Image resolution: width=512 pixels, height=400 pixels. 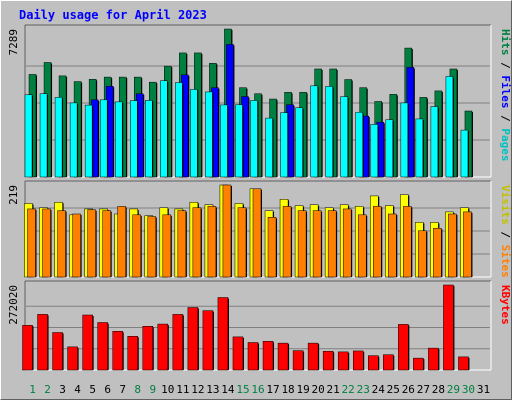 I want to click on x-tick-label: 19, so click(x=302, y=389).